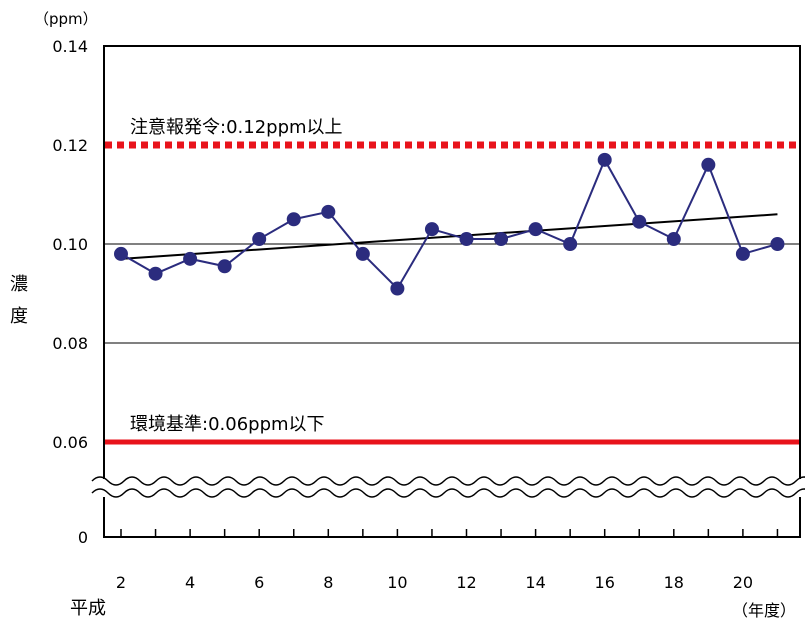 The image size is (805, 621). What do you see at coordinates (70, 292) in the screenshot?
I see `y-tick-labels: 0 0.06 0.08 0.10 0.12 0.14` at bounding box center [70, 292].